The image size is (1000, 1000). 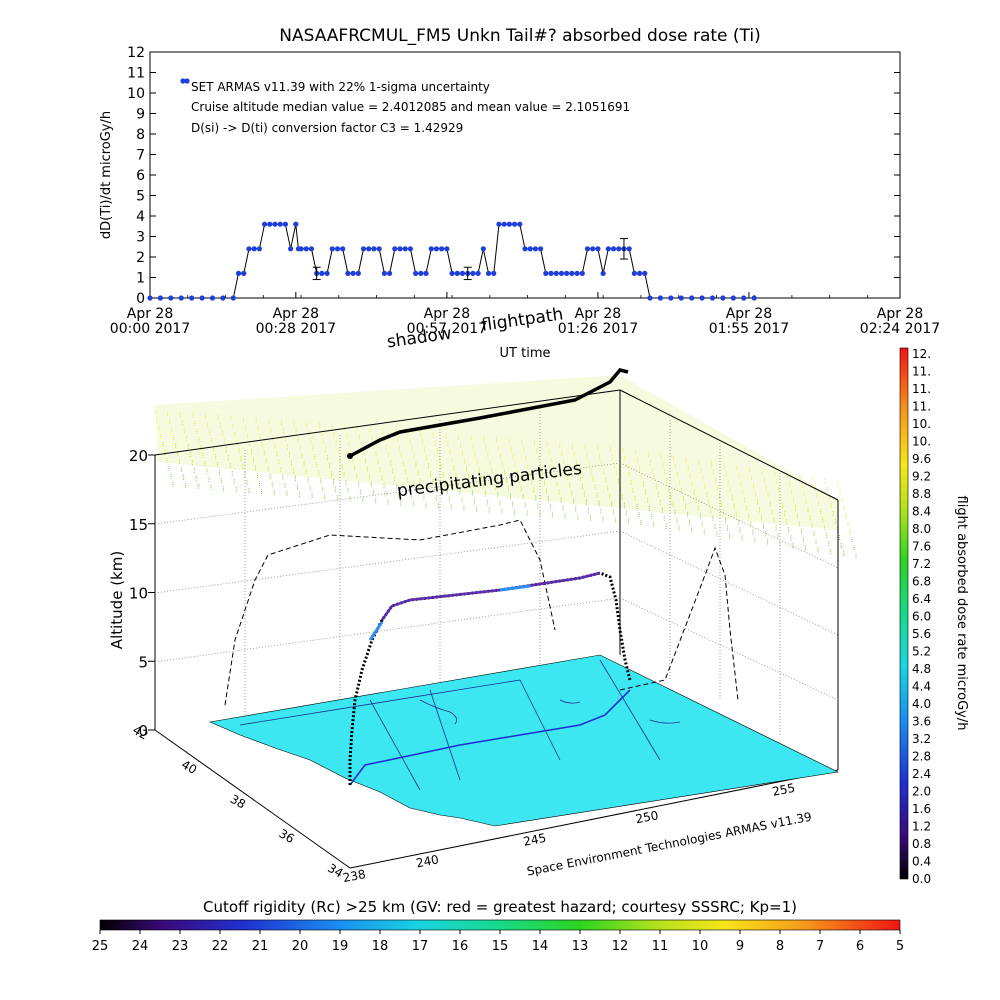 I want to click on z-tick-label: 15, so click(x=138, y=525).